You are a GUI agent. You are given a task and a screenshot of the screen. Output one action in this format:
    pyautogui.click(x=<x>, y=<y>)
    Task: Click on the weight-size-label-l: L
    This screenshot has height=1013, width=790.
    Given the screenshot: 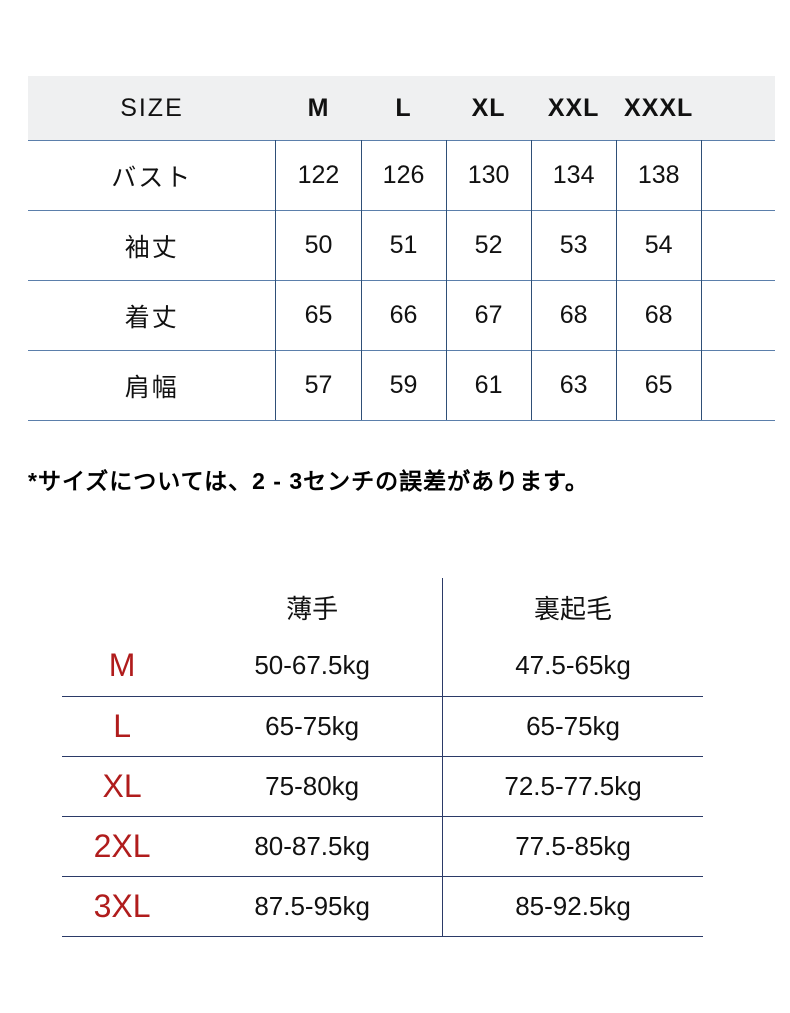 What is the action you would take?
    pyautogui.click(x=122, y=726)
    